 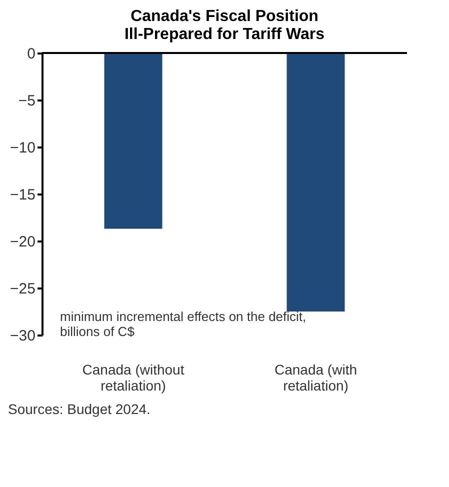 What do you see at coordinates (23, 242) in the screenshot?
I see `y-tick-label: −20` at bounding box center [23, 242].